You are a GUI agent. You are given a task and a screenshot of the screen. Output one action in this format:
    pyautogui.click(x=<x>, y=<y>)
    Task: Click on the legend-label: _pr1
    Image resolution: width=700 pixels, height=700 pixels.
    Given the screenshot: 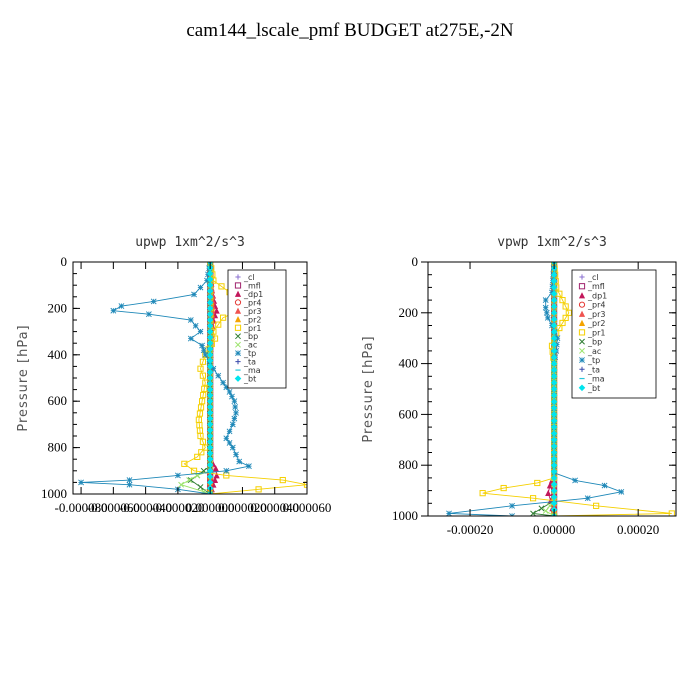 What is the action you would take?
    pyautogui.click(x=252, y=328)
    